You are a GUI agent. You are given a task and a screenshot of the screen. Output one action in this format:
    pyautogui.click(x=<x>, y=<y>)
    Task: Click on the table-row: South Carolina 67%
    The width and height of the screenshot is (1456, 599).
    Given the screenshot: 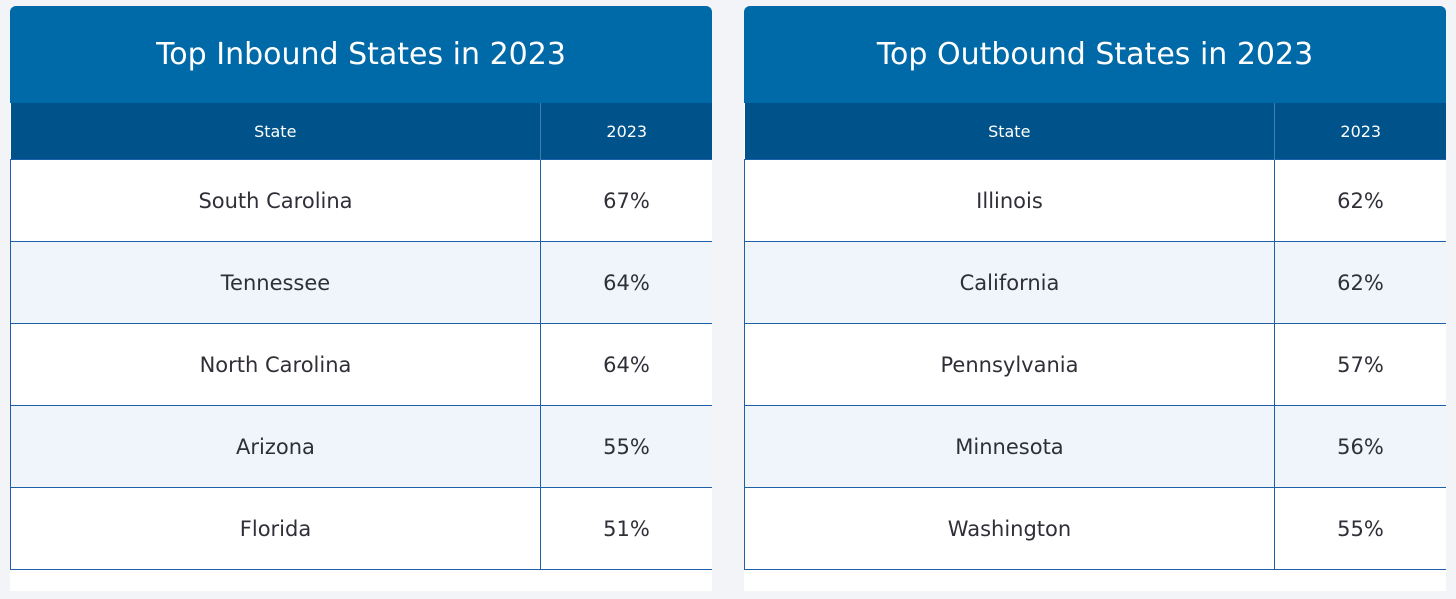 What is the action you would take?
    pyautogui.click(x=361, y=200)
    